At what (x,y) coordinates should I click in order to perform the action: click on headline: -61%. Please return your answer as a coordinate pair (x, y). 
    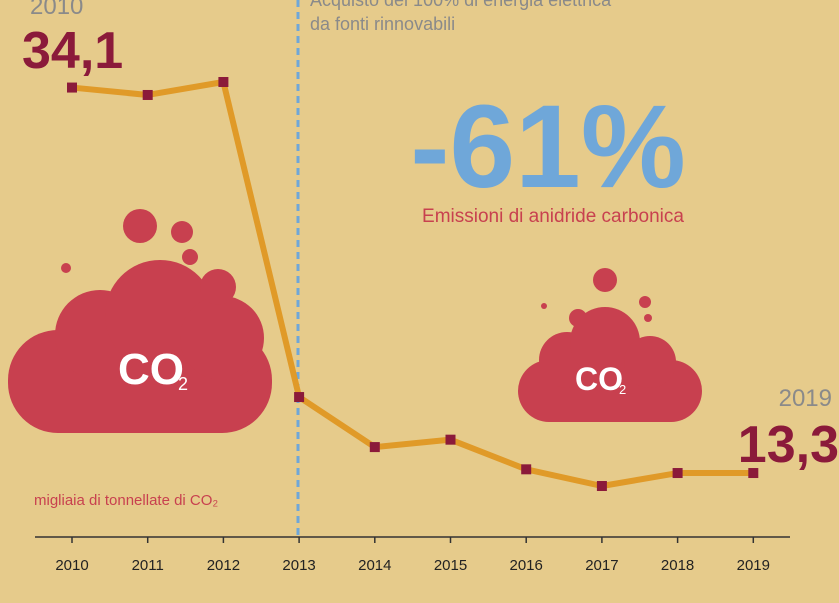
    Looking at the image, I should click on (547, 147).